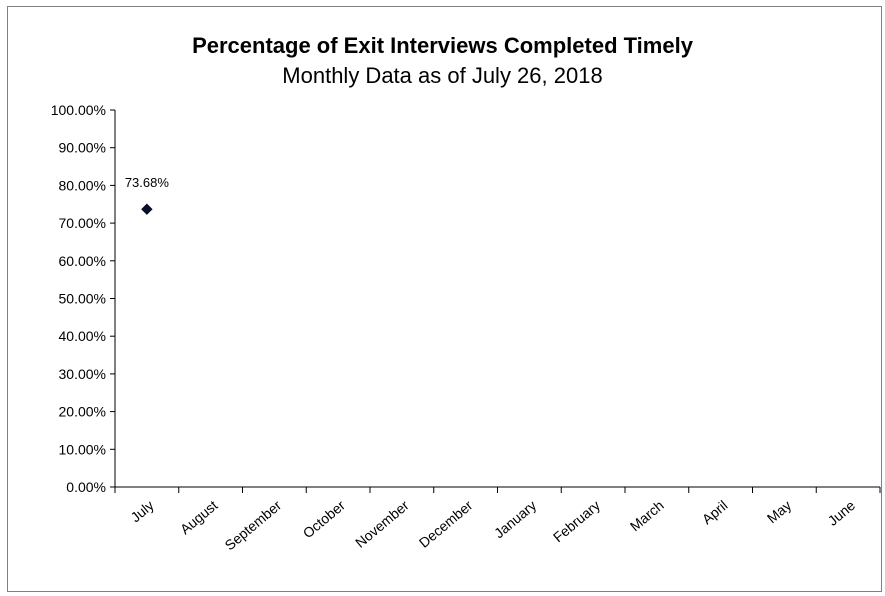  What do you see at coordinates (82, 299) in the screenshot?
I see `y-tick-label: 50.00%` at bounding box center [82, 299].